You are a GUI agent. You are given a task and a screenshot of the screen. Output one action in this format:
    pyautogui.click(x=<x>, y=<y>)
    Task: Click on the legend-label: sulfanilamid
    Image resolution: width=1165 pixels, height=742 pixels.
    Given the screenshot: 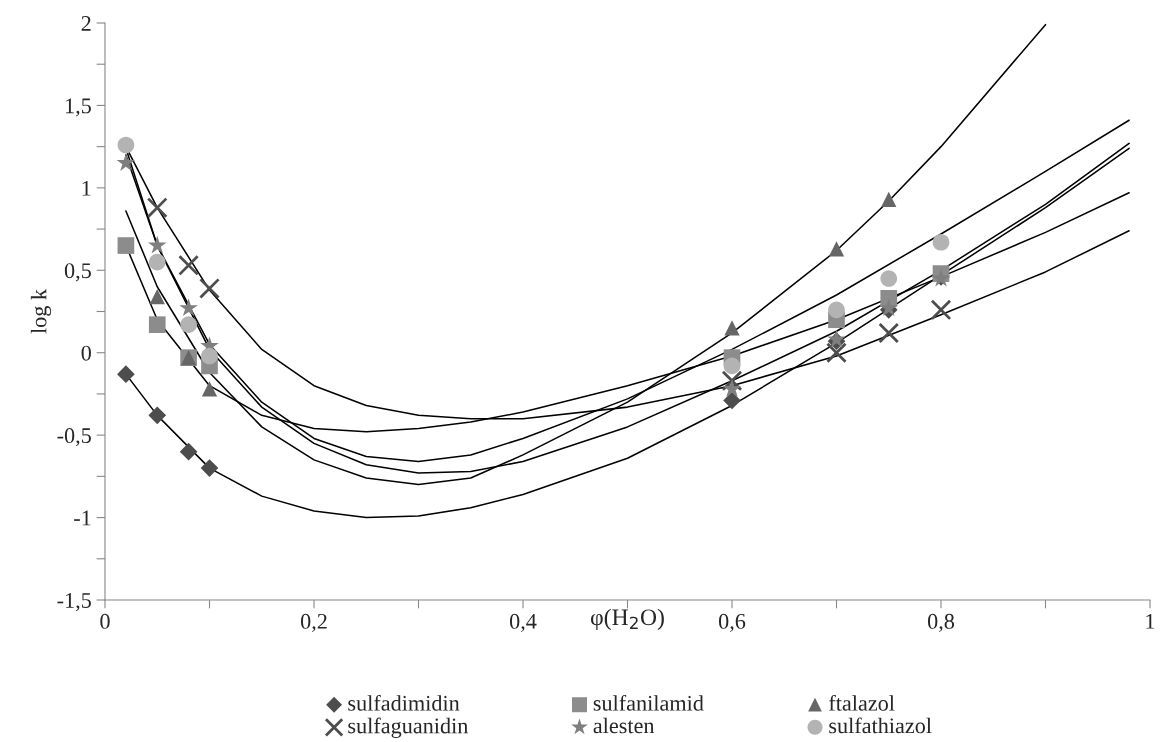 What is the action you would take?
    pyautogui.click(x=648, y=702)
    